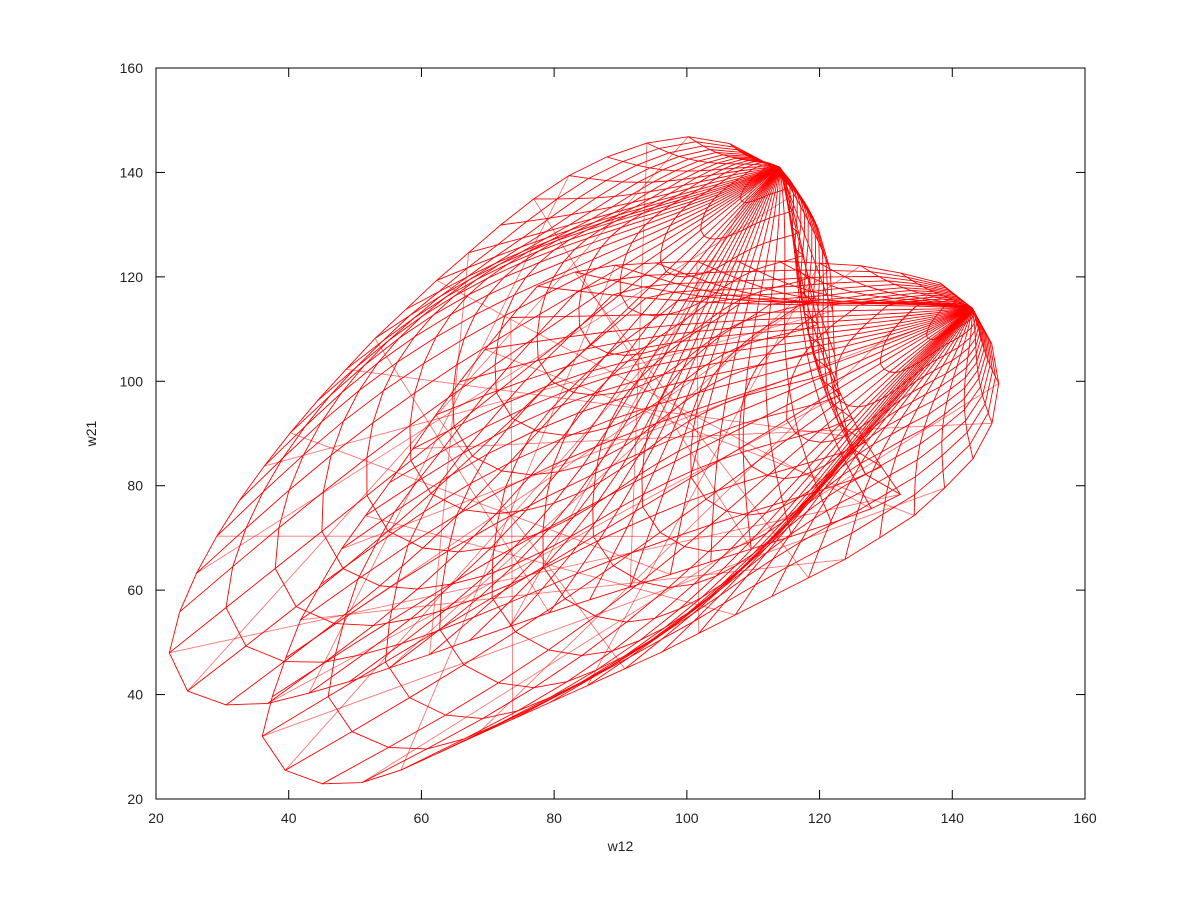 This screenshot has width=1200, height=900. What do you see at coordinates (156, 818) in the screenshot?
I see `x-tick-label: 20` at bounding box center [156, 818].